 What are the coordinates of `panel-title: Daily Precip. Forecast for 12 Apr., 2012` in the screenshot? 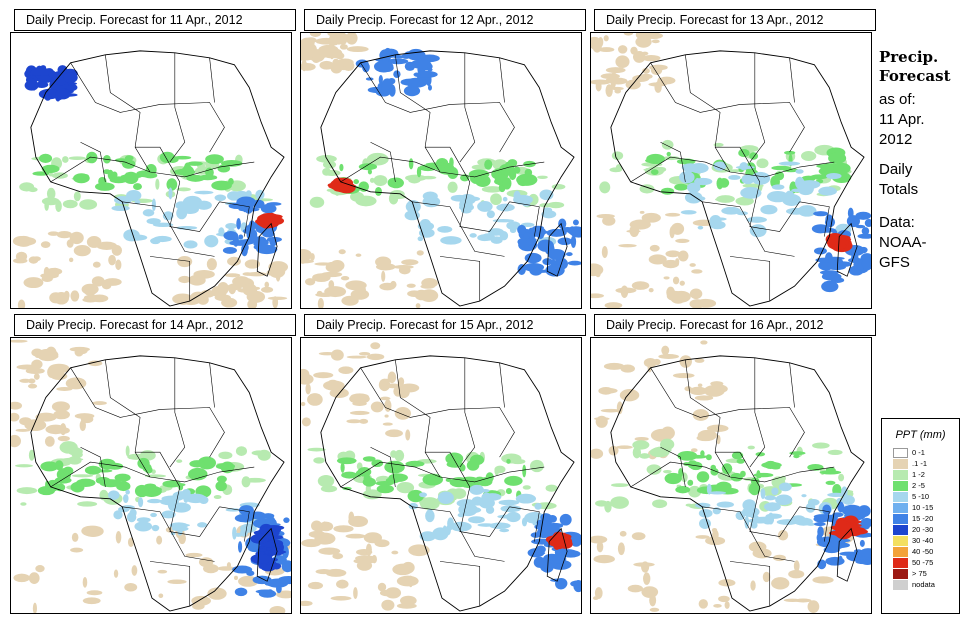 It's located at (445, 20).